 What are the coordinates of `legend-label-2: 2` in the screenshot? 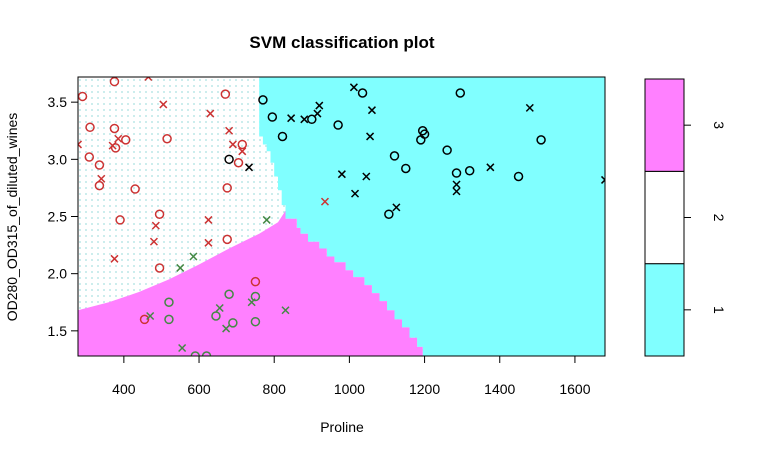 It's located at (719, 218).